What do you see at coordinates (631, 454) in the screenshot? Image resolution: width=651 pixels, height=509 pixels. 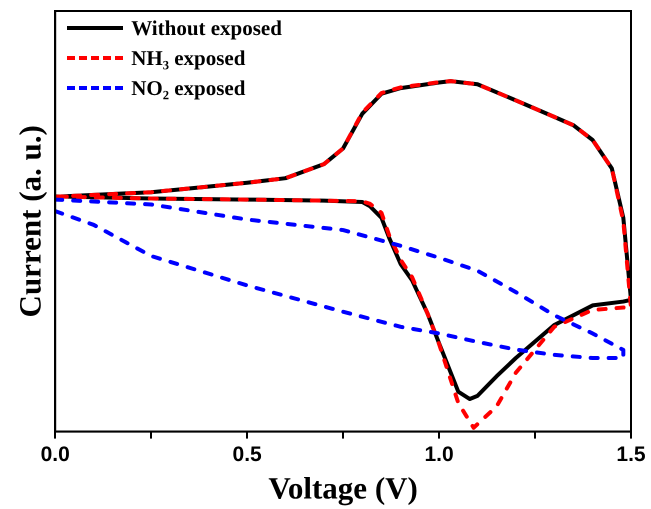 I see `x-tick-label: 1.5` at bounding box center [631, 454].